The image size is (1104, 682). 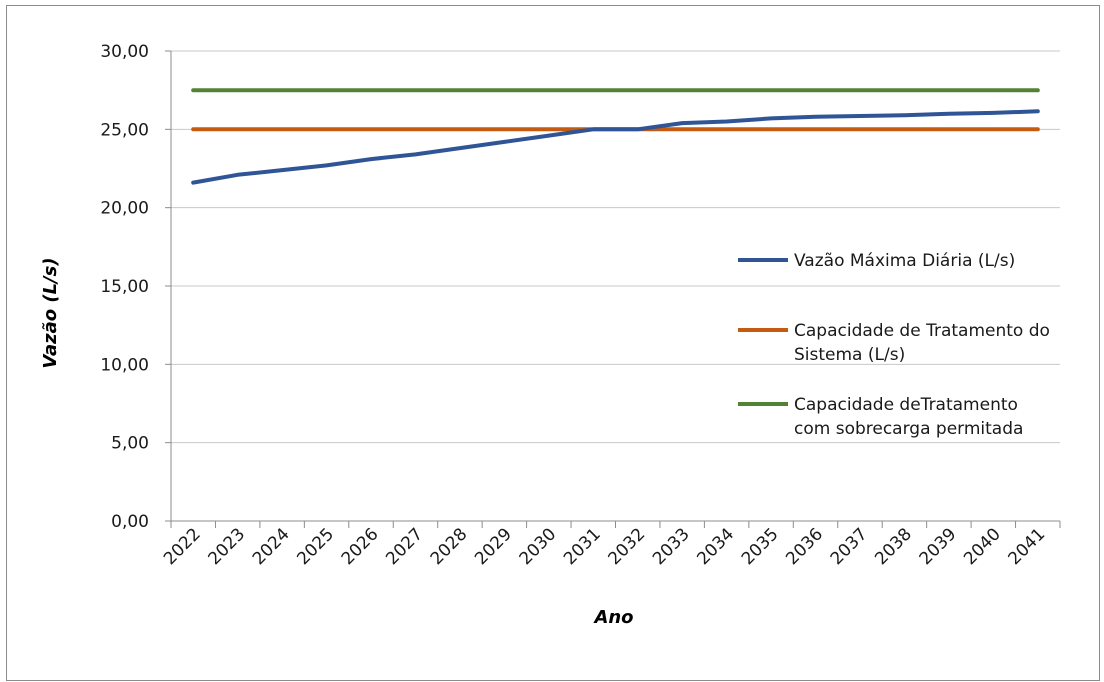 What do you see at coordinates (671, 546) in the screenshot?
I see `x-tick-label: 2033` at bounding box center [671, 546].